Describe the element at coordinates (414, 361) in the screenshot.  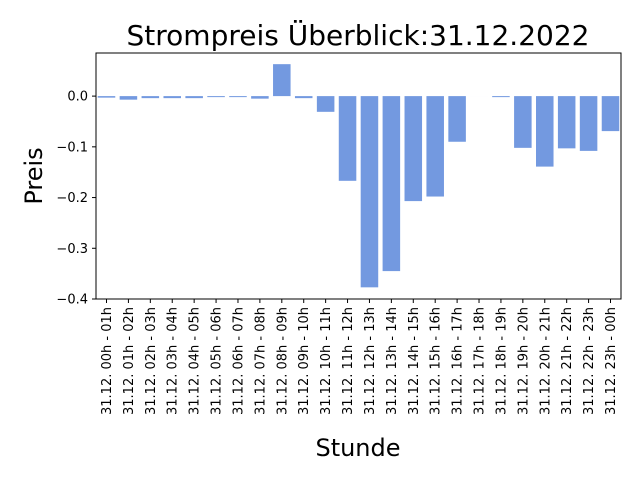
I see `x-tick-label-14: 31.12. 14h - 15h` at that location.